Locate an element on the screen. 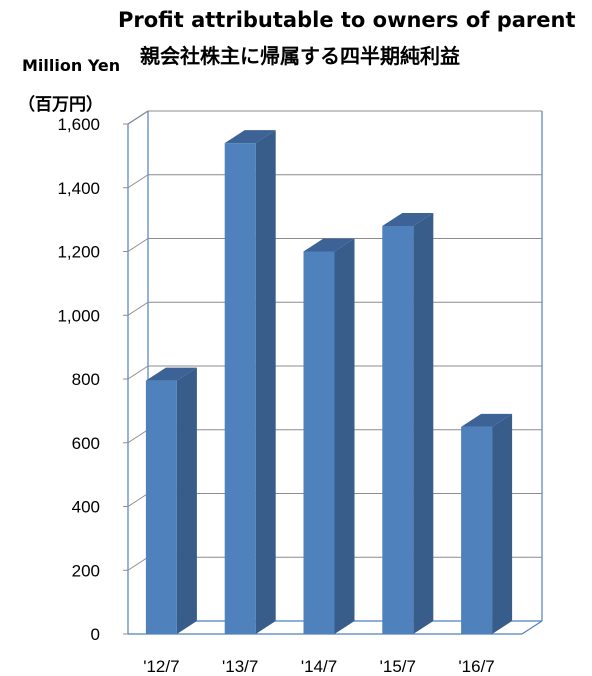  y-tick-label: 600 is located at coordinates (86, 443).